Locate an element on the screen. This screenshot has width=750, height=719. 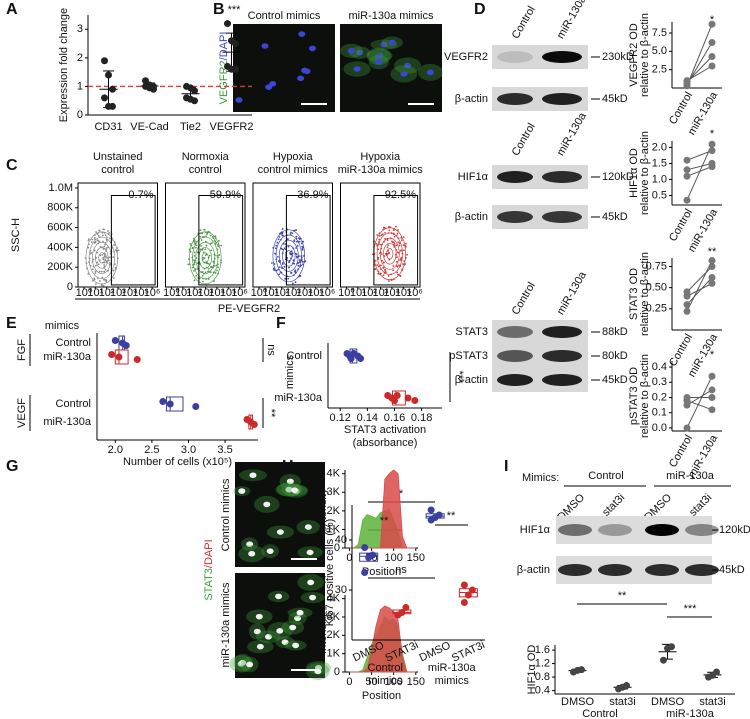
category-label: CD31 is located at coordinates (108, 127).